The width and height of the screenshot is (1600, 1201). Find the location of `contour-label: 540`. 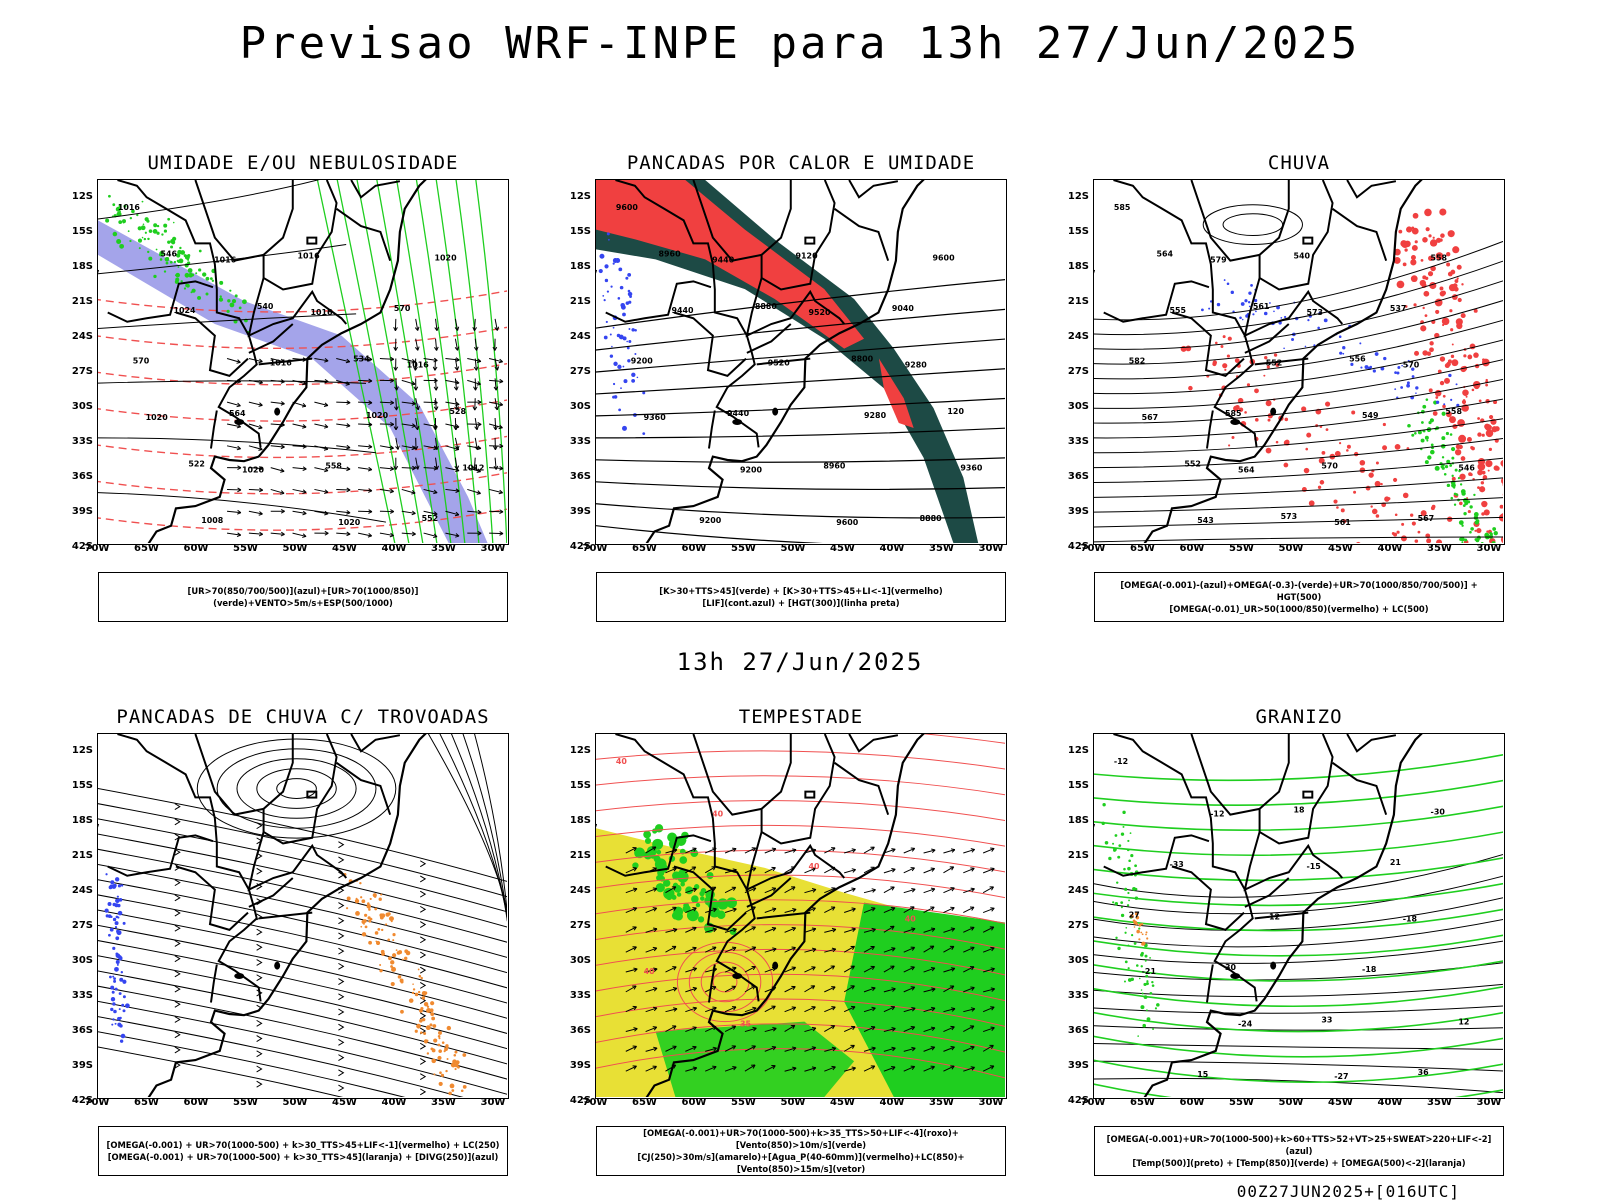

contour-label: 540 is located at coordinates (1302, 255).